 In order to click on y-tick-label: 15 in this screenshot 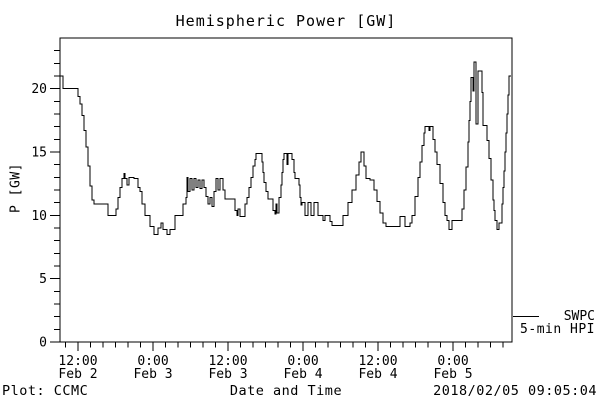, I will do `click(39, 153)`.